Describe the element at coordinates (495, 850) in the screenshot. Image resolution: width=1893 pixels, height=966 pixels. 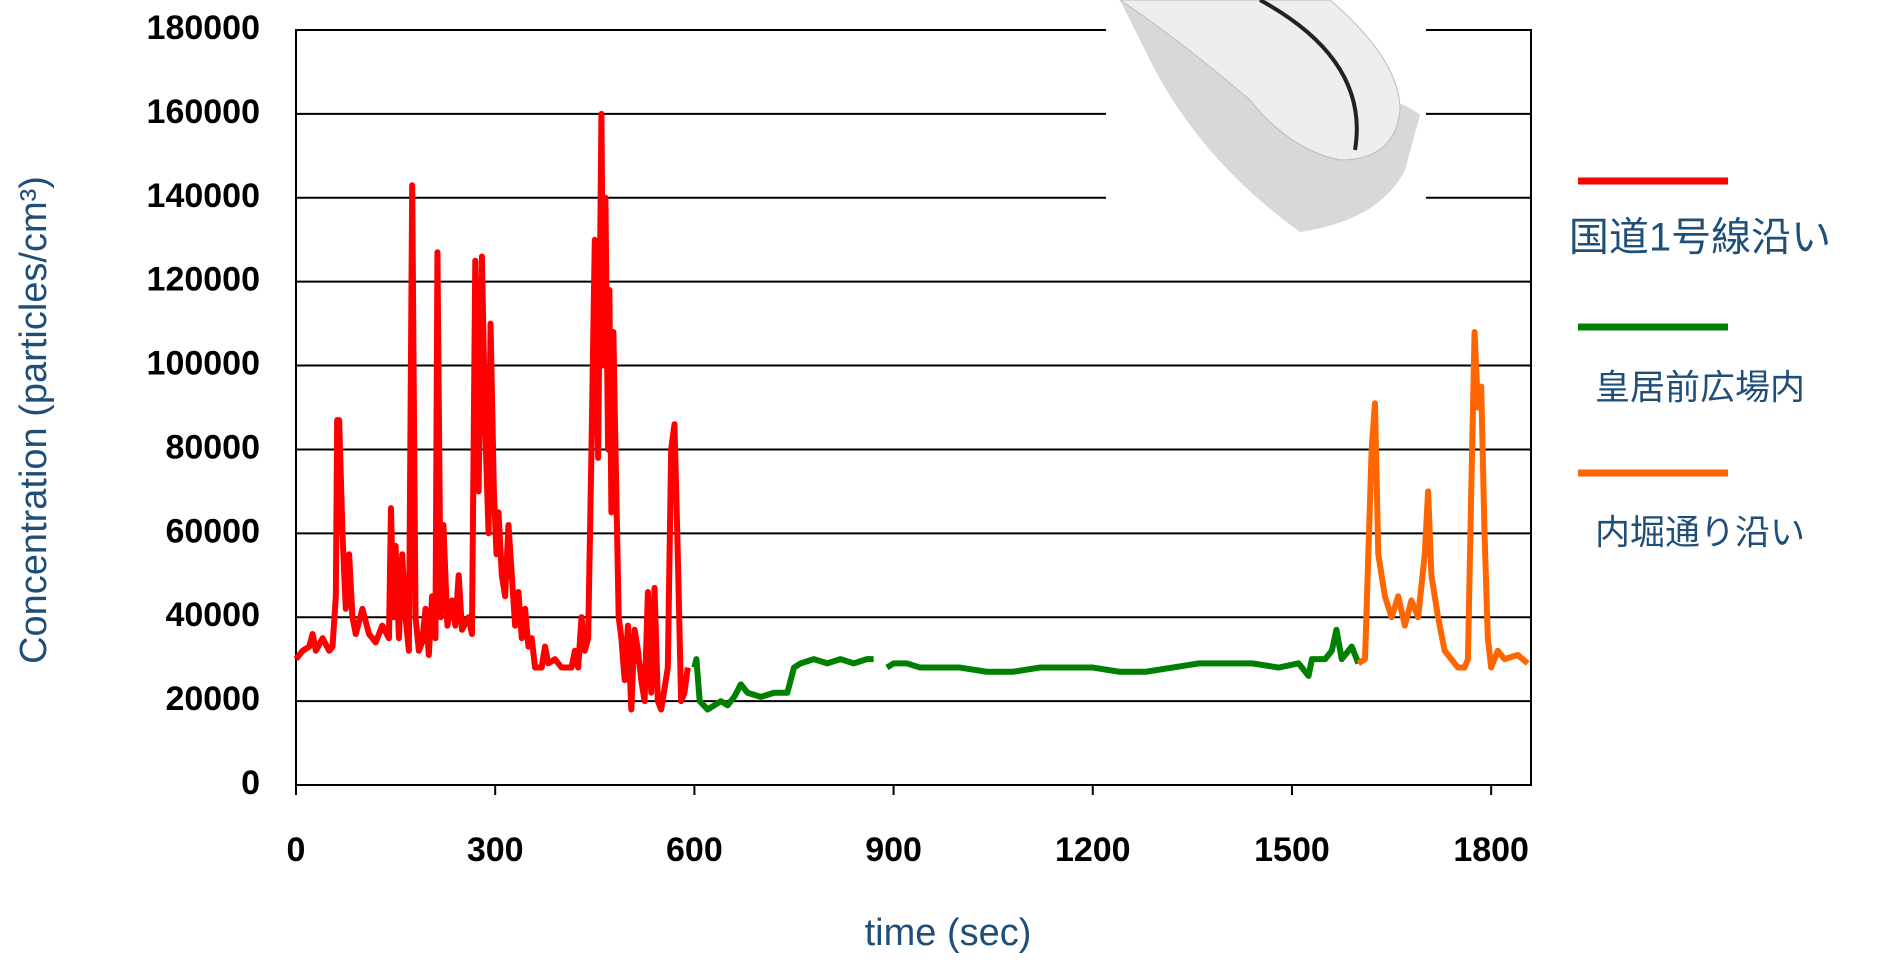
I see `x-tick-label: 300` at that location.